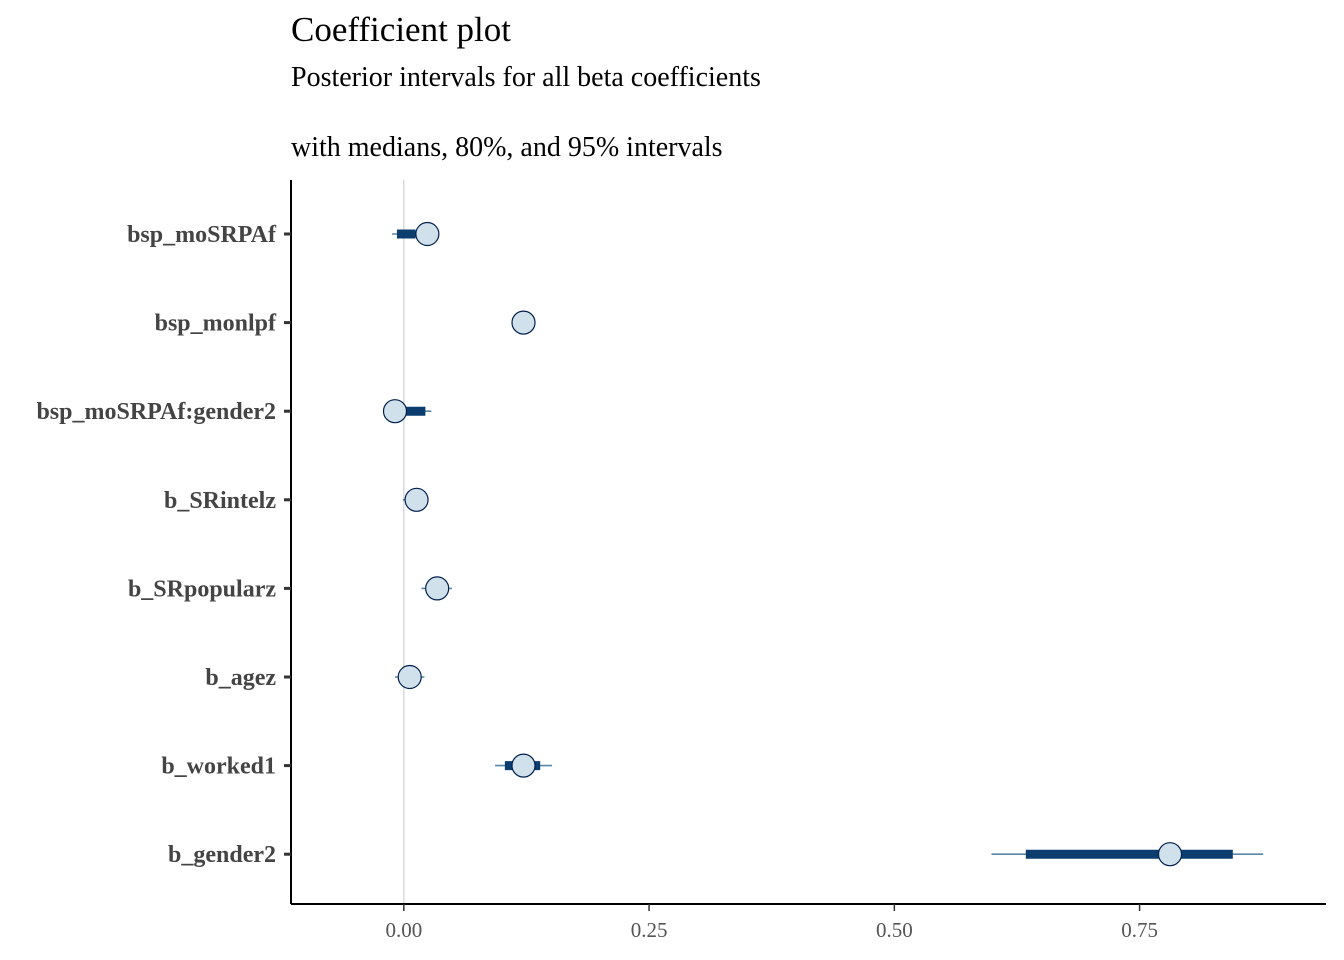  What do you see at coordinates (507, 147) in the screenshot?
I see `chart-subtitle-line-2: with medians, 80%, and 95% intervals` at bounding box center [507, 147].